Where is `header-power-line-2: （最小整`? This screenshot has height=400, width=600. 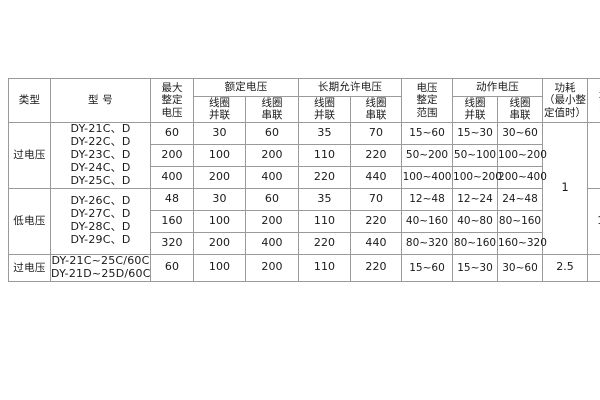 header-power-line-2: （最小整 is located at coordinates (565, 100).